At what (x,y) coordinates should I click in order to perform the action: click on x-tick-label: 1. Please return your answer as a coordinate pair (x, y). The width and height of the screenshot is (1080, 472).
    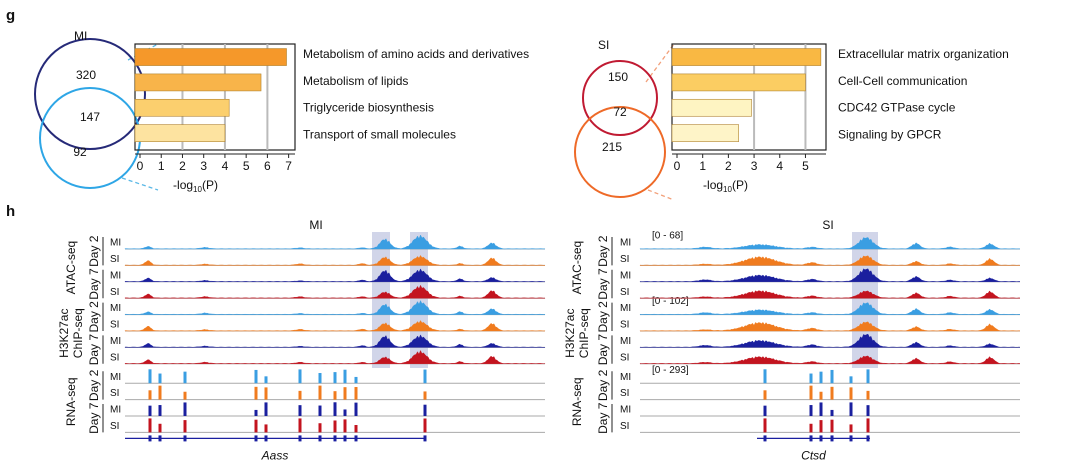
    Looking at the image, I should click on (702, 166).